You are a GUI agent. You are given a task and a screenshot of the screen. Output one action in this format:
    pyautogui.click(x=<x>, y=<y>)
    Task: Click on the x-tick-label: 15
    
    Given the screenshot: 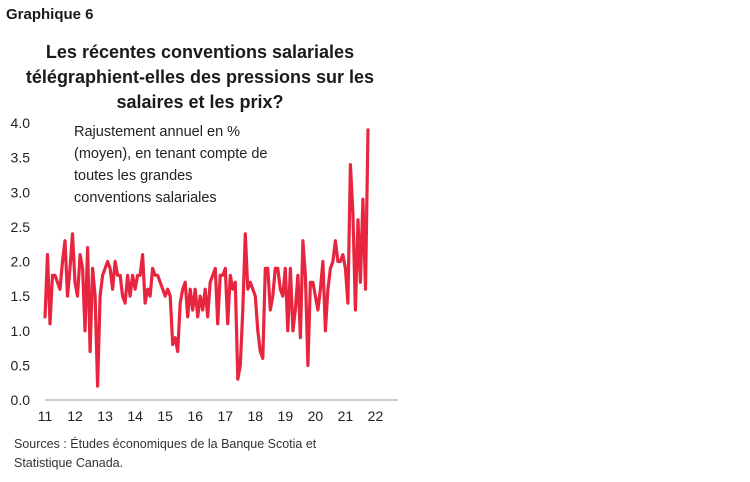 What is the action you would take?
    pyautogui.click(x=165, y=416)
    